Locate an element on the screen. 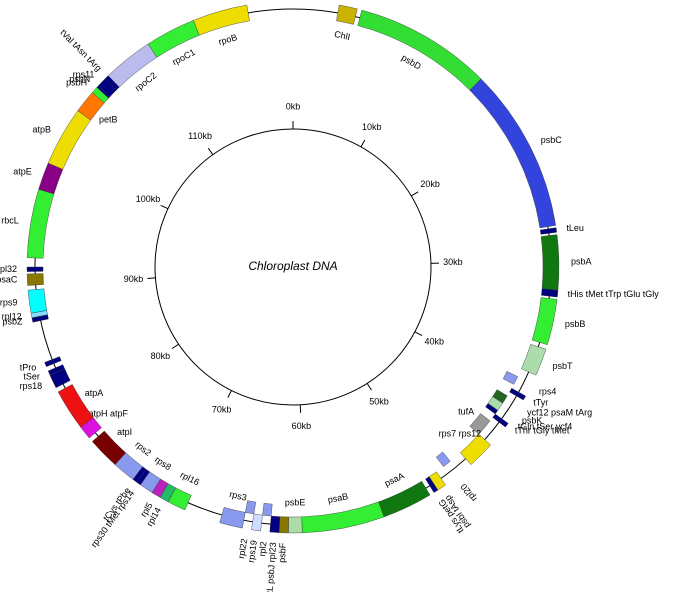  ruler-label: 80kb is located at coordinates (161, 356).